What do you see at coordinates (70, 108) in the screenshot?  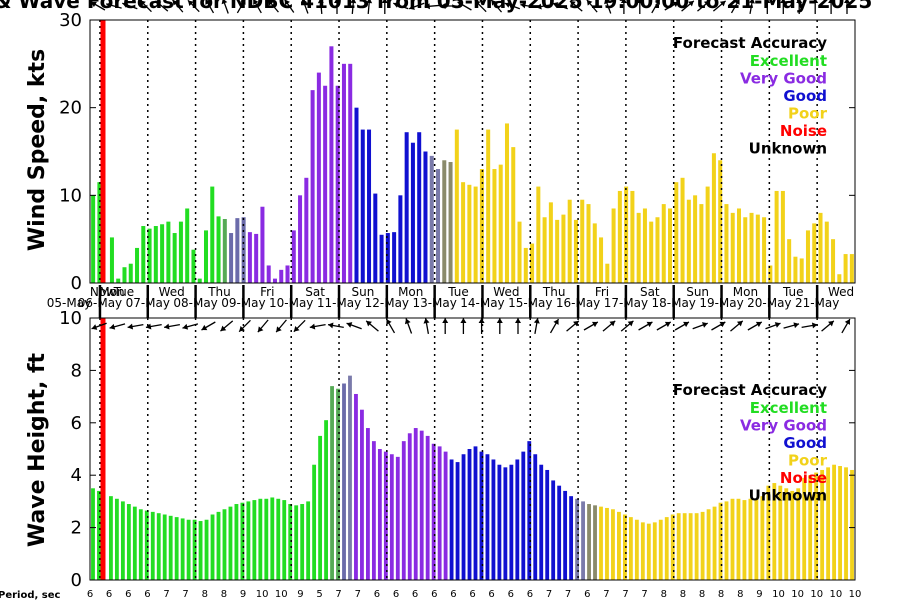 I see `y-tick-label: 20` at bounding box center [70, 108].